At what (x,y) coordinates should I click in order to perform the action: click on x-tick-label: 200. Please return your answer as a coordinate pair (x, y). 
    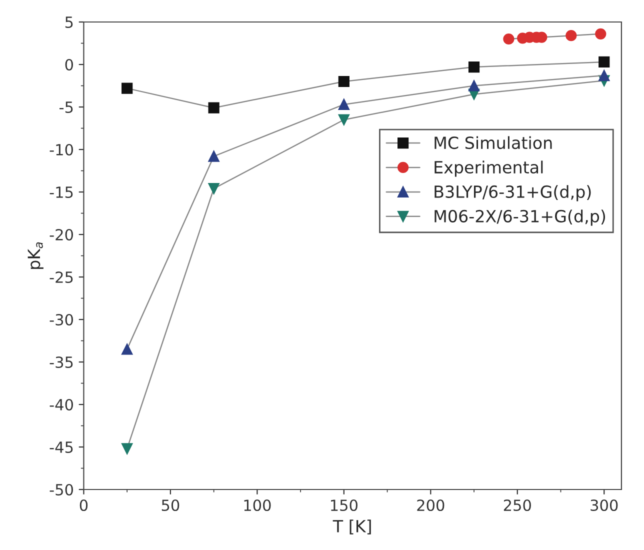
    Looking at the image, I should click on (430, 505).